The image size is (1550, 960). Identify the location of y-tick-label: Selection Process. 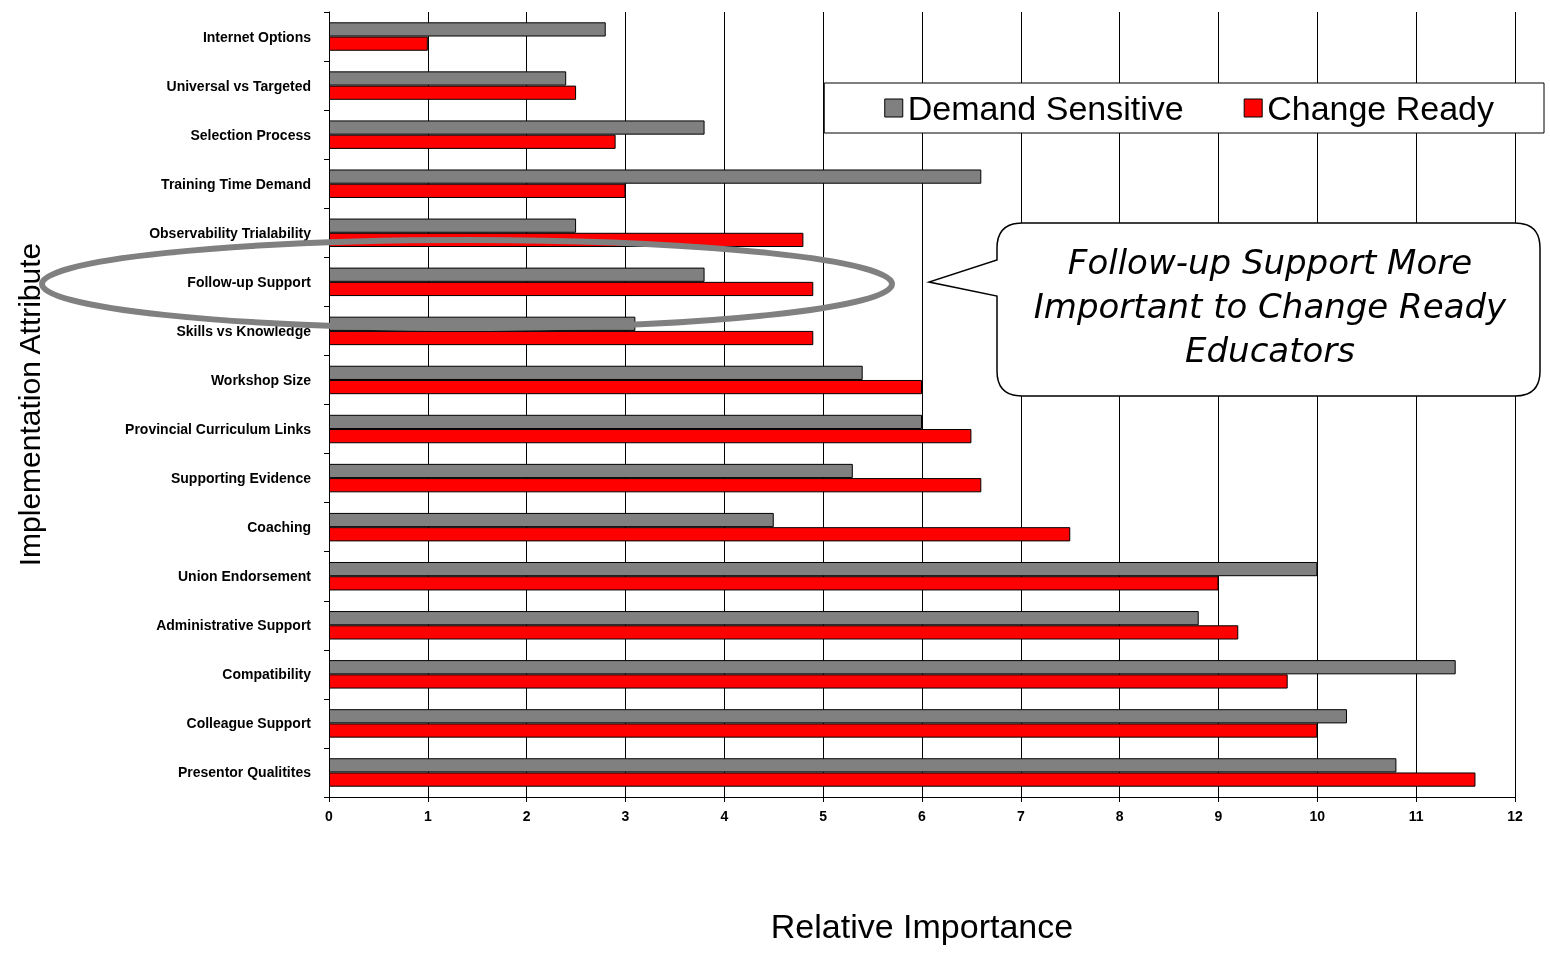
(251, 134).